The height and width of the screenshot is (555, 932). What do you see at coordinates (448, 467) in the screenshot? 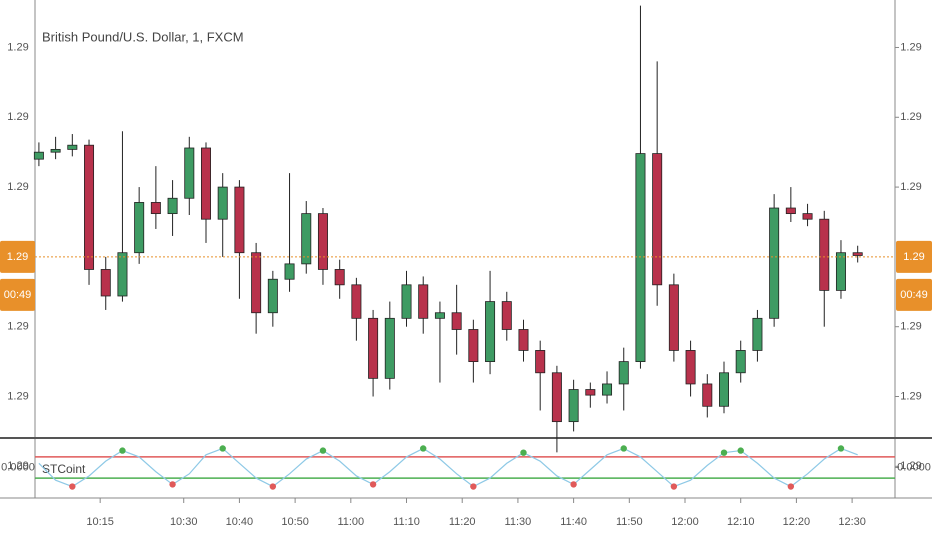
I see `indicator-line` at bounding box center [448, 467].